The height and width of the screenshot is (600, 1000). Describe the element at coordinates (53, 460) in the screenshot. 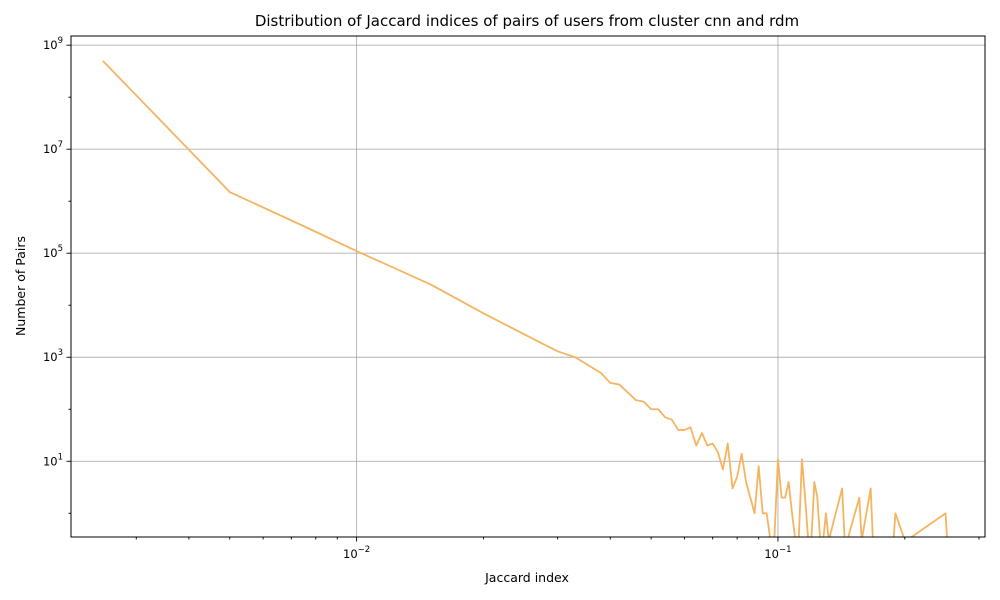

I see `y-tick-label: 10¹` at that location.